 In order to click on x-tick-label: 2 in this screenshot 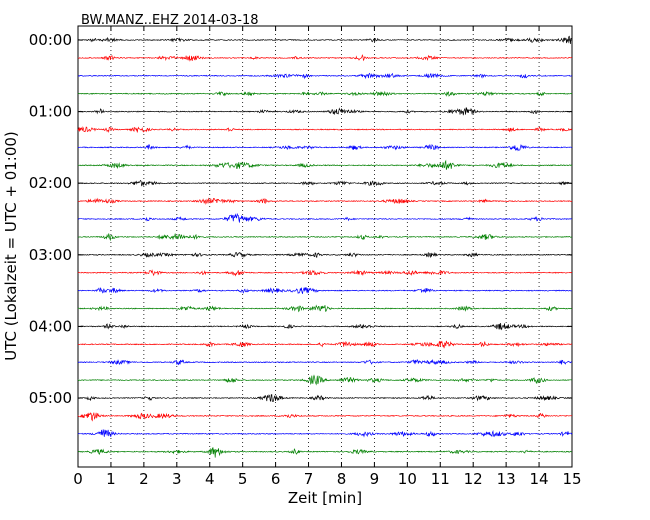, I will do `click(144, 479)`.